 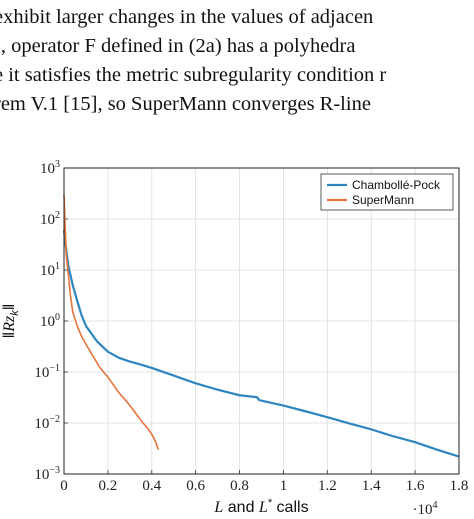 What do you see at coordinates (50, 219) in the screenshot?
I see `y-tick-label: 10²` at bounding box center [50, 219].